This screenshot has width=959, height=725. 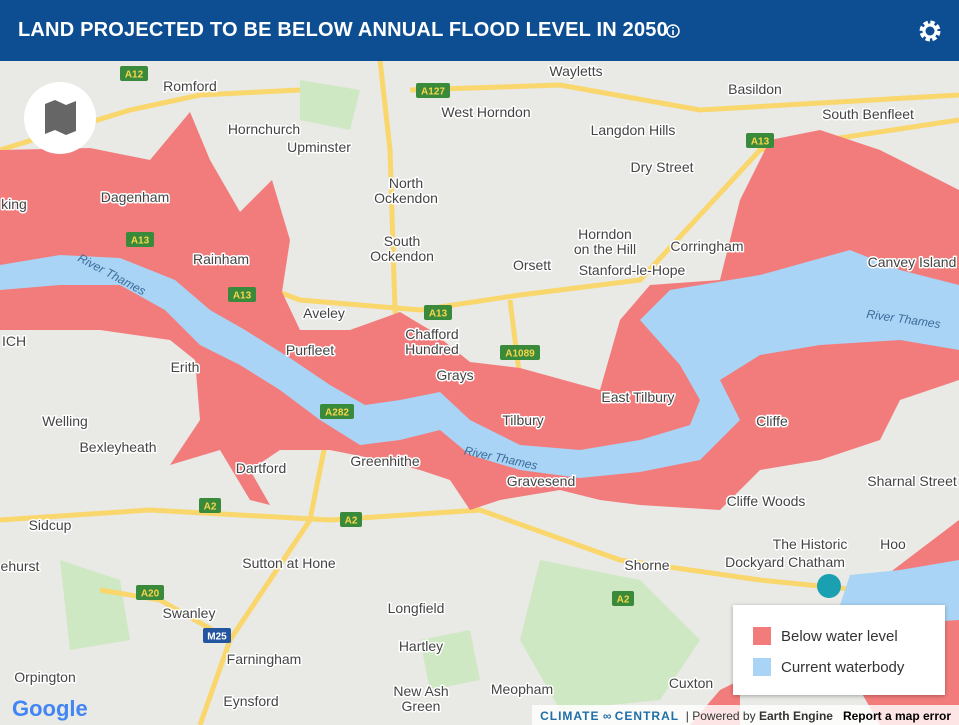 I want to click on place-label: Hoo, so click(x=893, y=544).